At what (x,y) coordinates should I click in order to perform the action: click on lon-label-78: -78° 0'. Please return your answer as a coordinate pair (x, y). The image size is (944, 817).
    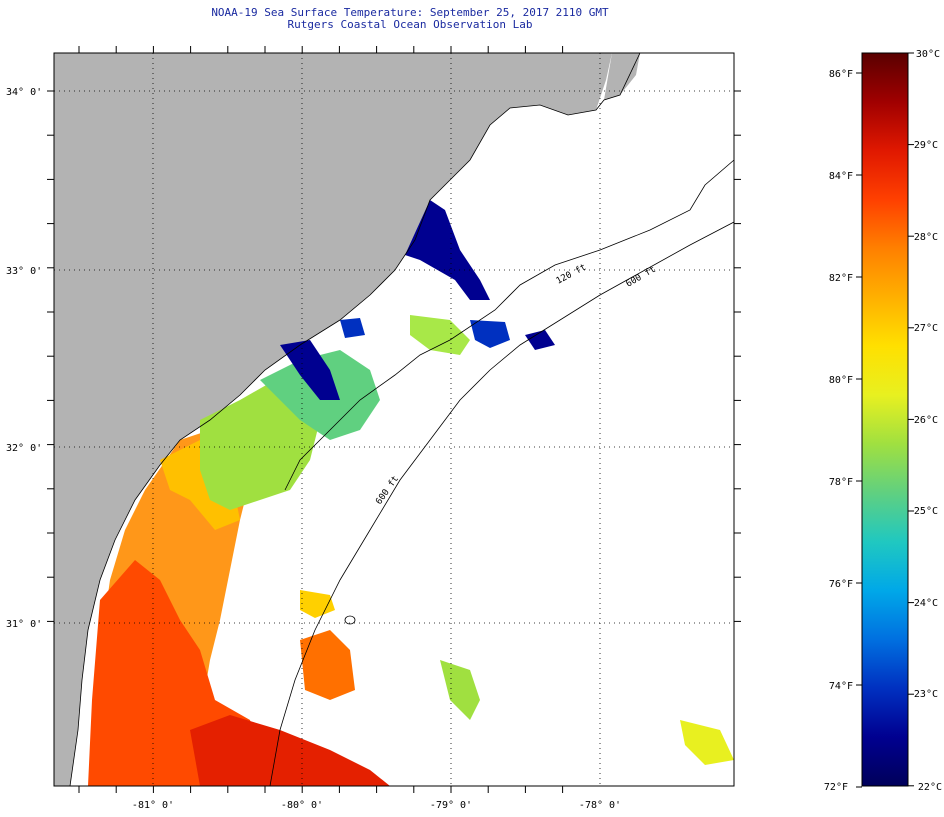
    Looking at the image, I should click on (600, 805).